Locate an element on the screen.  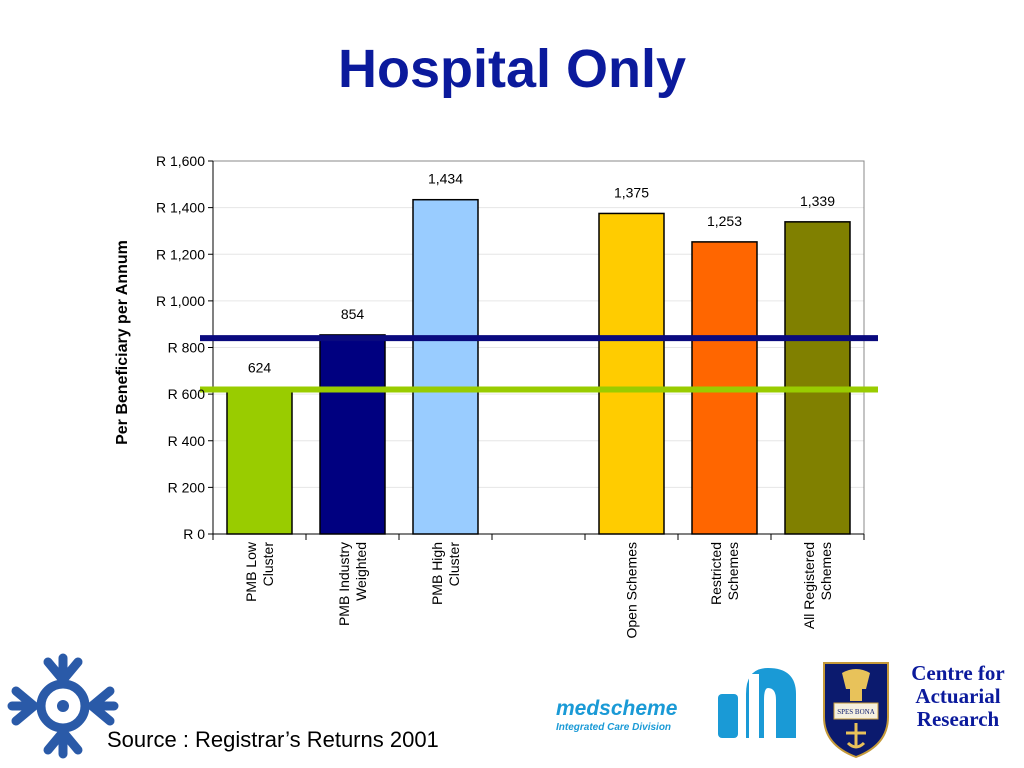
y-tick-label: R 1,200 is located at coordinates (180, 254).